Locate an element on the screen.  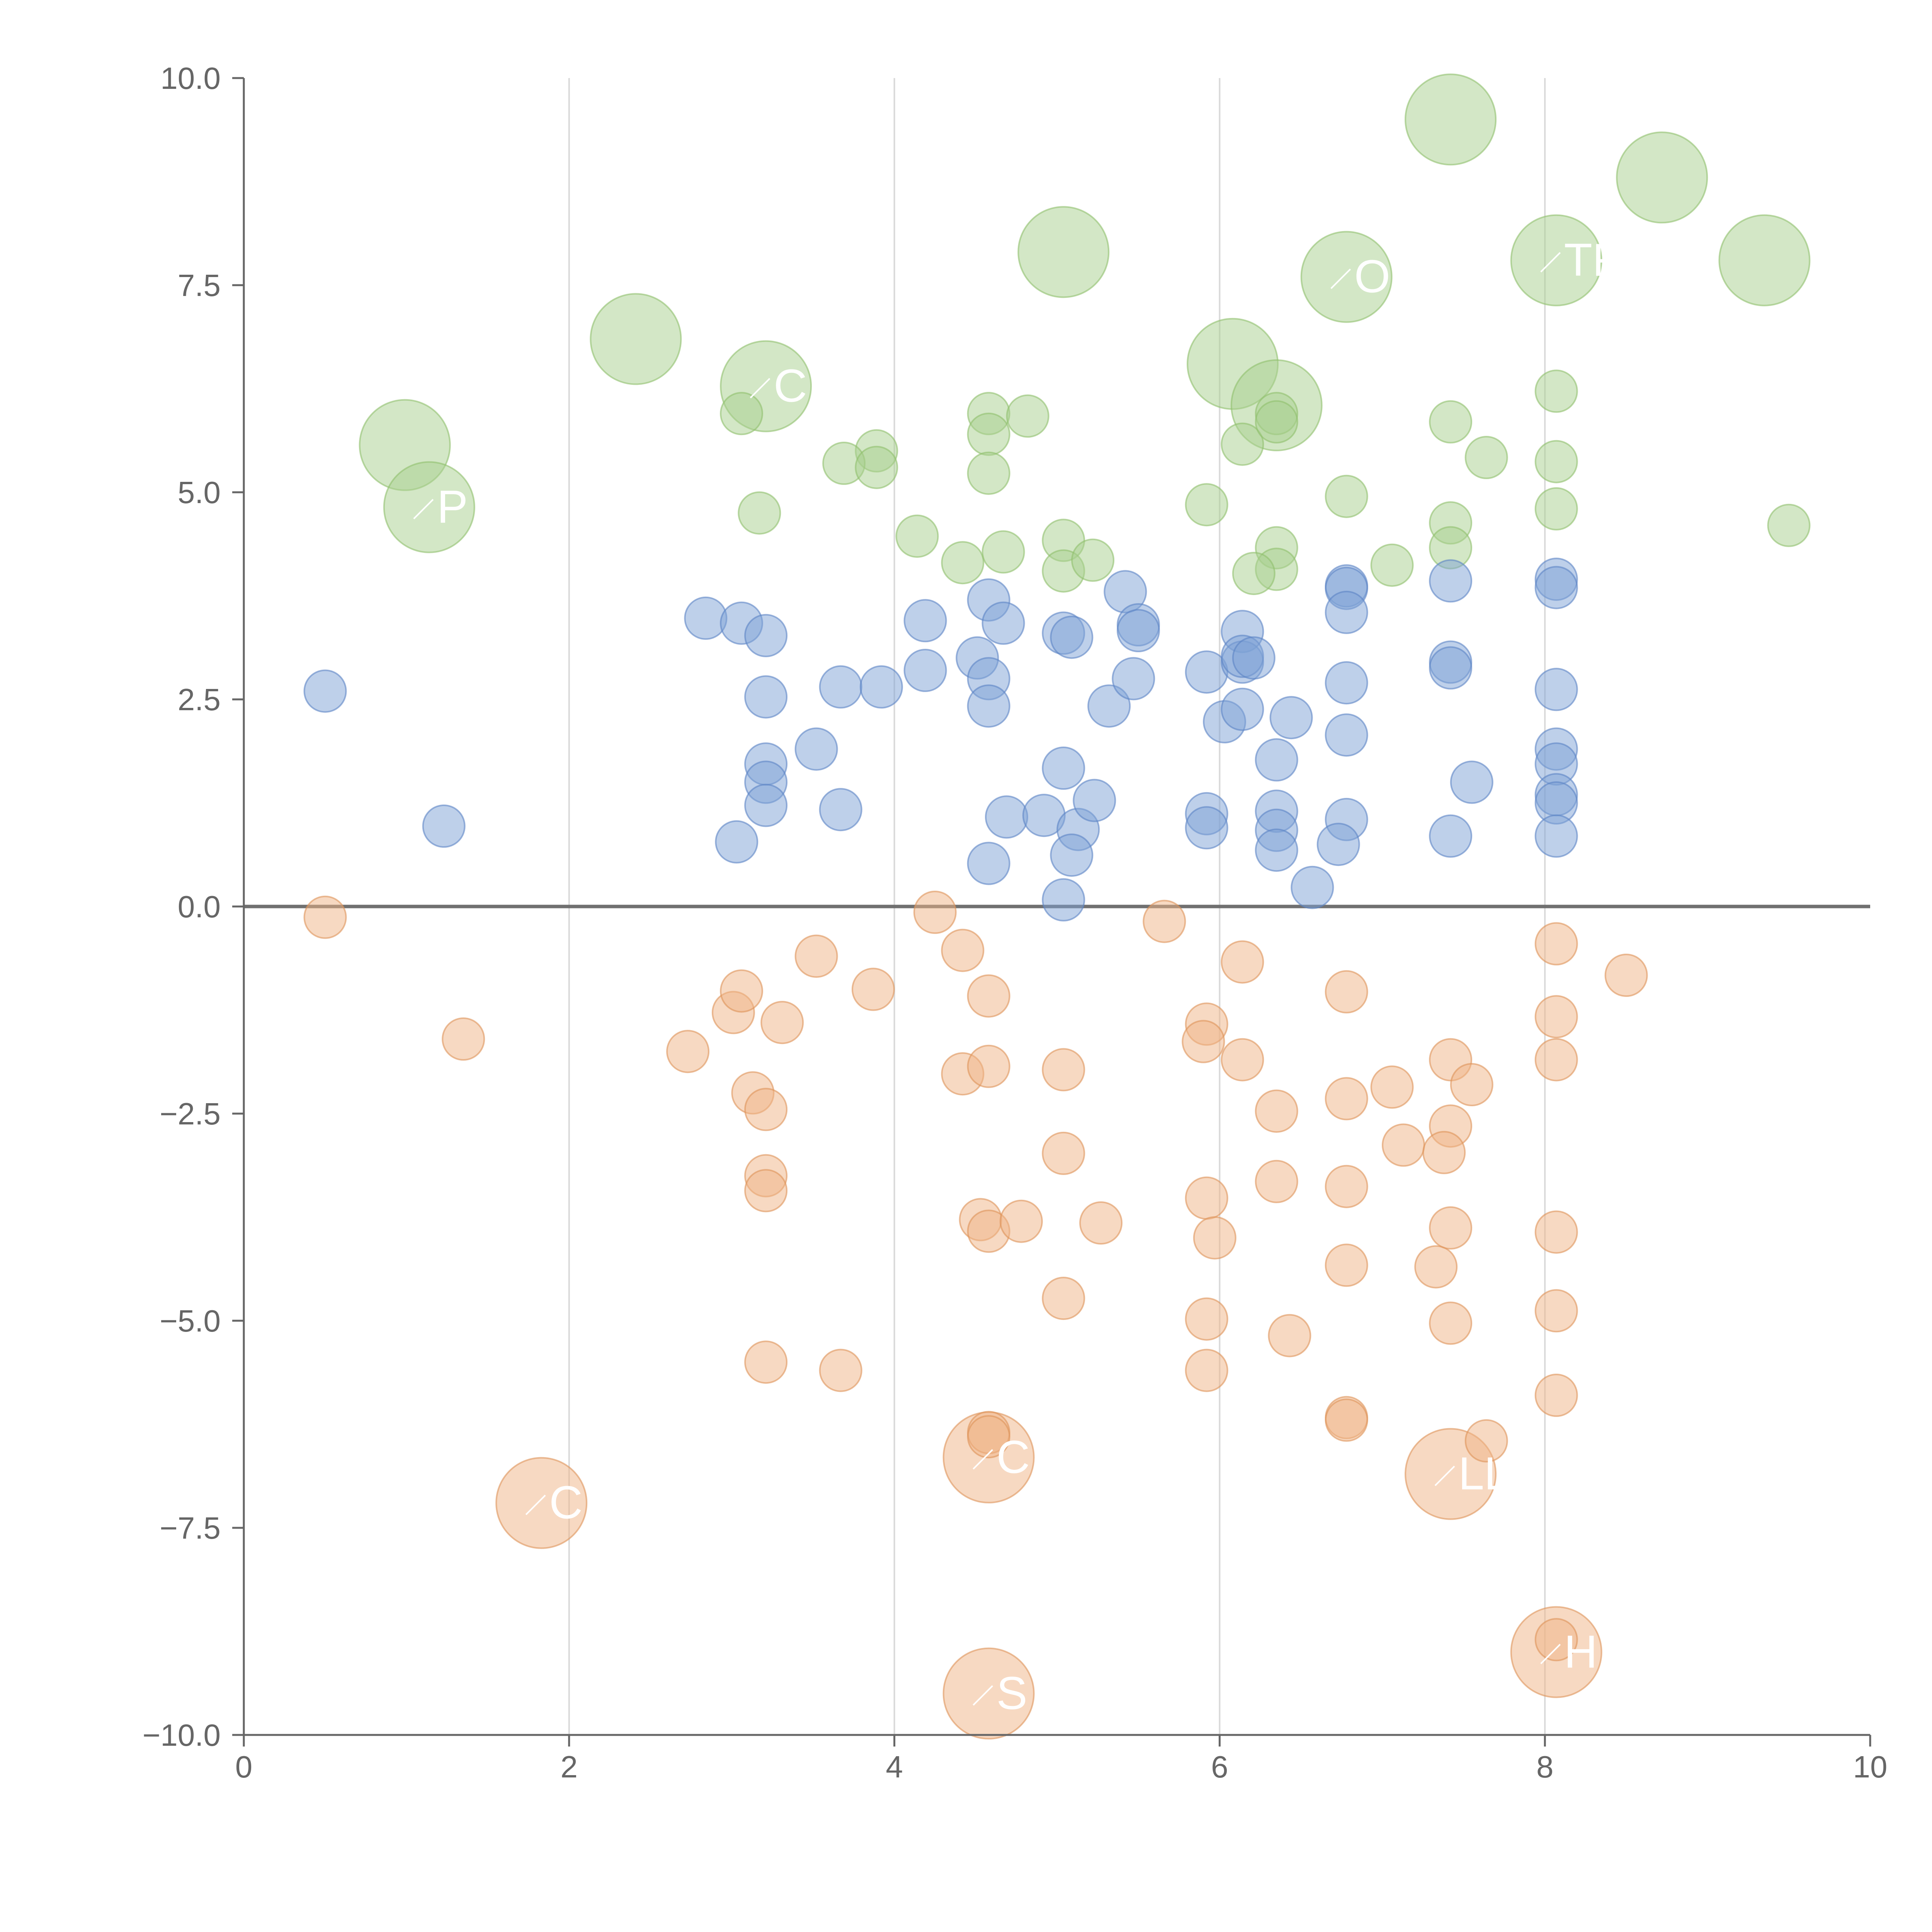
y-tick-label-5: 2.5 is located at coordinates (200, 699).